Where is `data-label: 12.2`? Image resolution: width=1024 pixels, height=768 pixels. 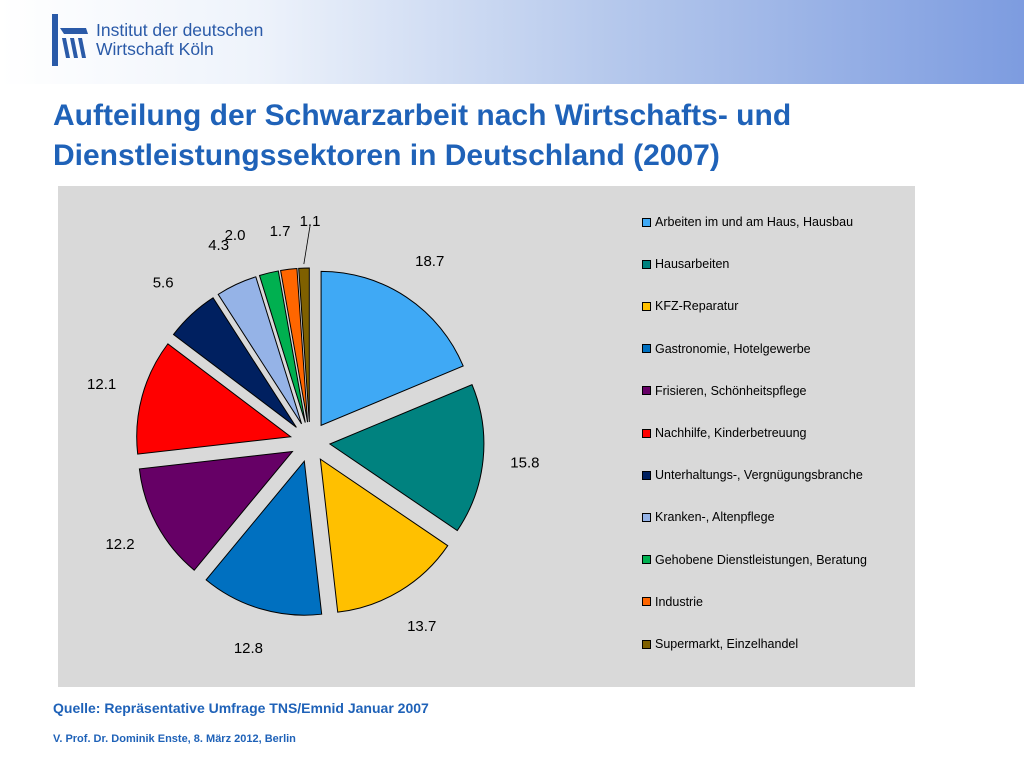
data-label: 12.2 is located at coordinates (119, 544).